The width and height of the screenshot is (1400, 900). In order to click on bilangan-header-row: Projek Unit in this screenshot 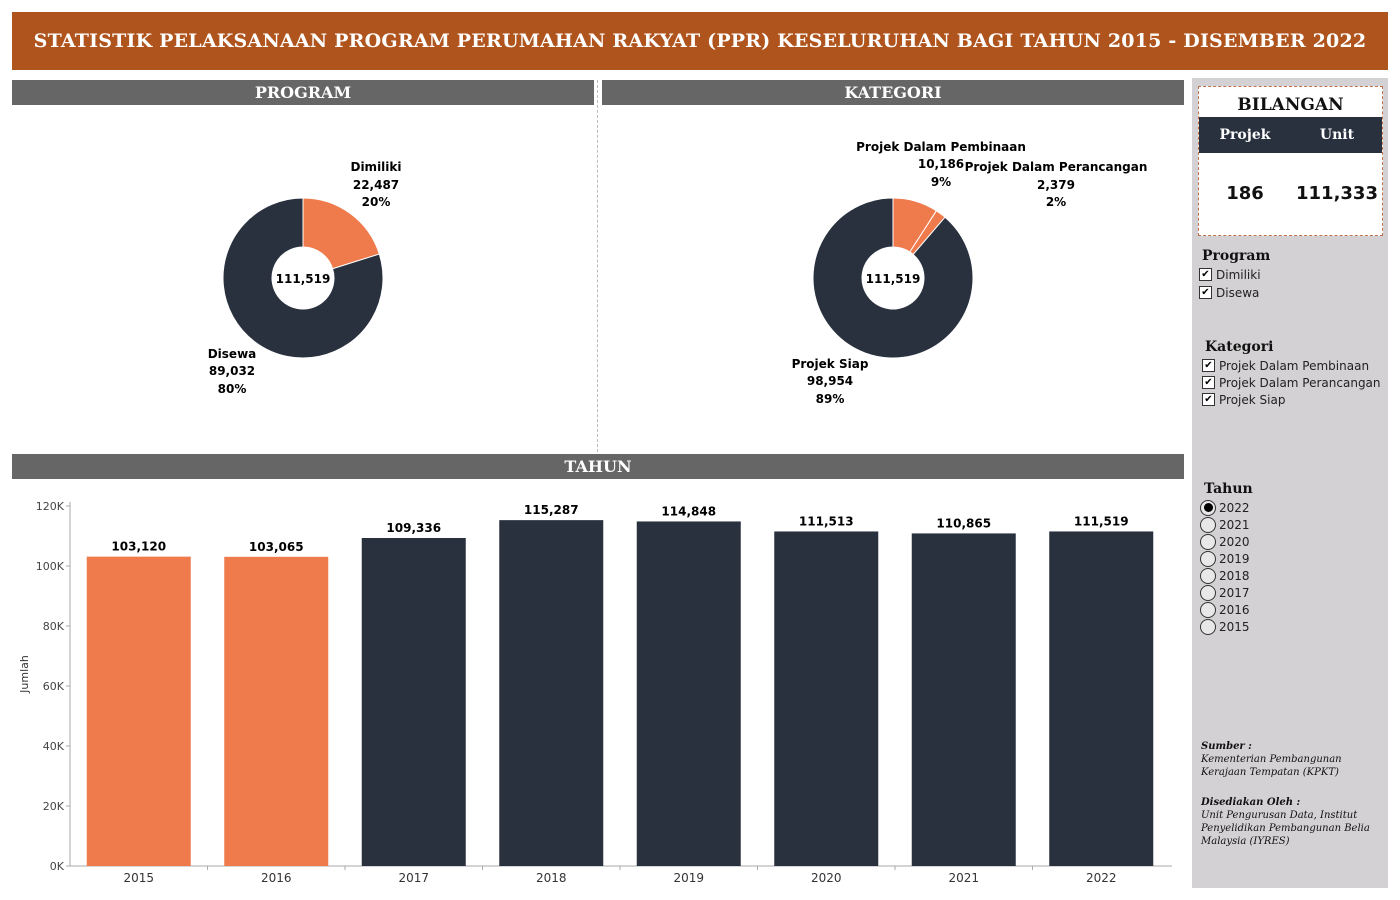, I will do `click(1290, 135)`.